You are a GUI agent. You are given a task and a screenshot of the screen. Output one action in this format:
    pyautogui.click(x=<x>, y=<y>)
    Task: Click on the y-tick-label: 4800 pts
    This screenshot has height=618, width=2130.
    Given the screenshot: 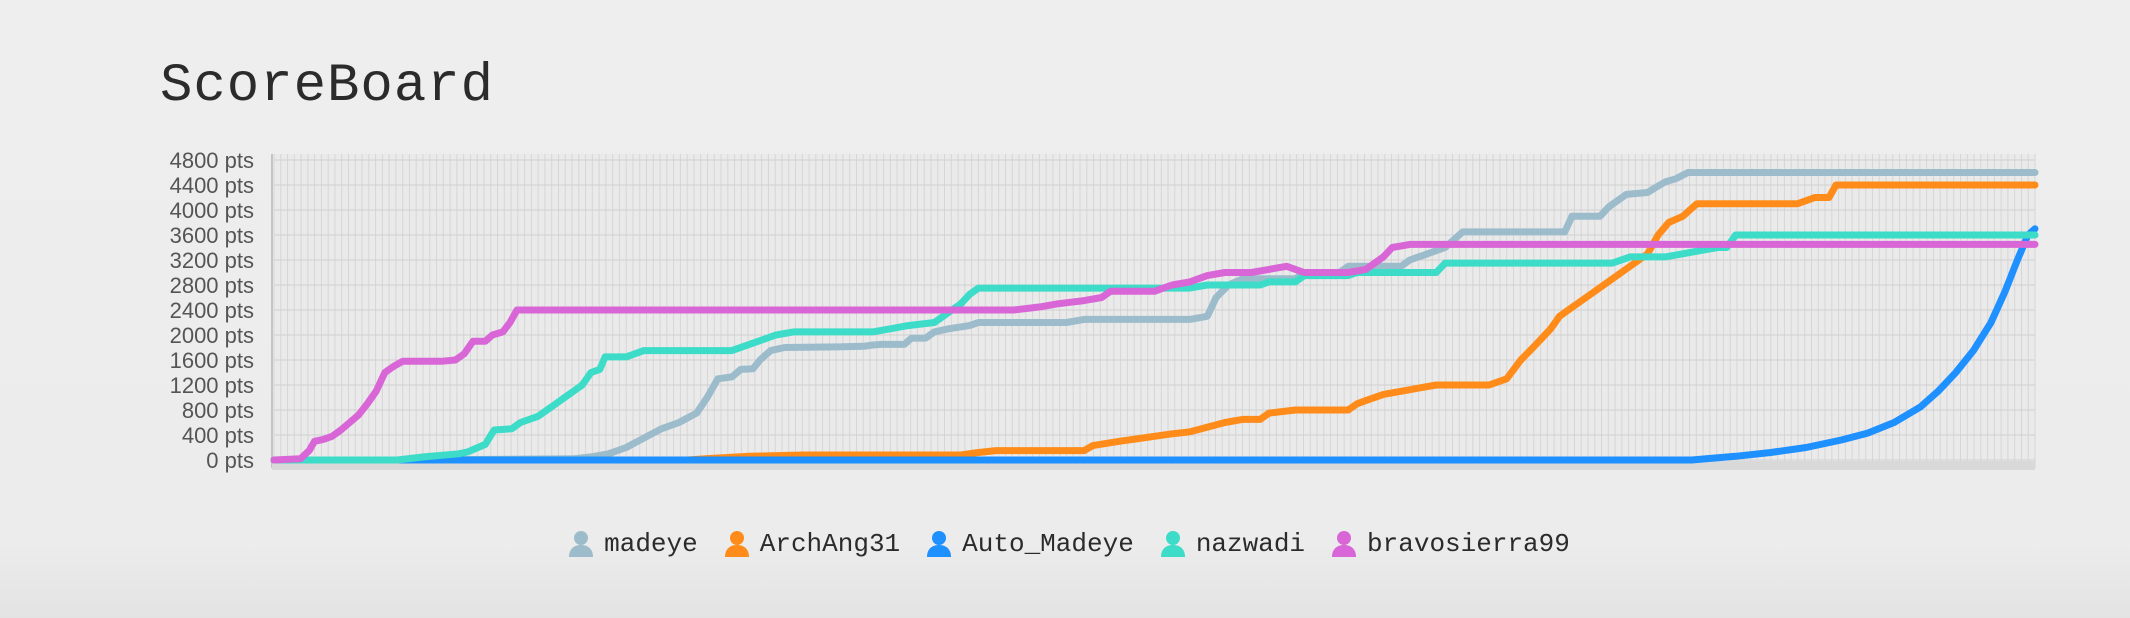 What is the action you would take?
    pyautogui.click(x=212, y=160)
    